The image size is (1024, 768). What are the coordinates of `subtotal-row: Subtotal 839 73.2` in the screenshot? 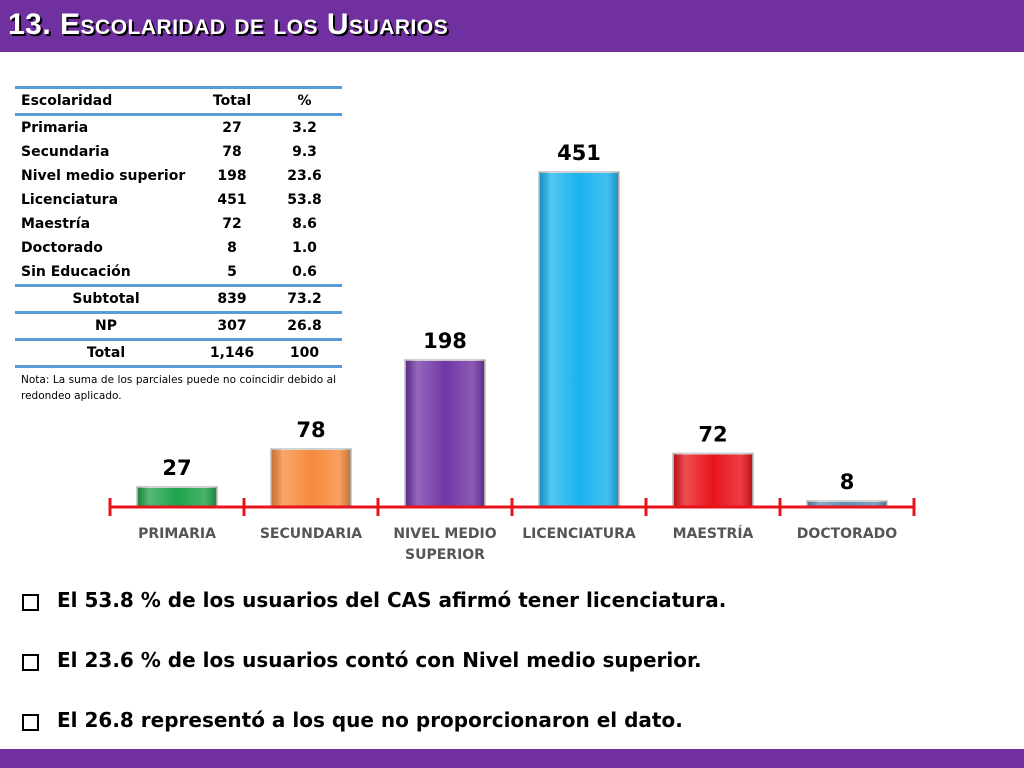 It's located at (178, 298).